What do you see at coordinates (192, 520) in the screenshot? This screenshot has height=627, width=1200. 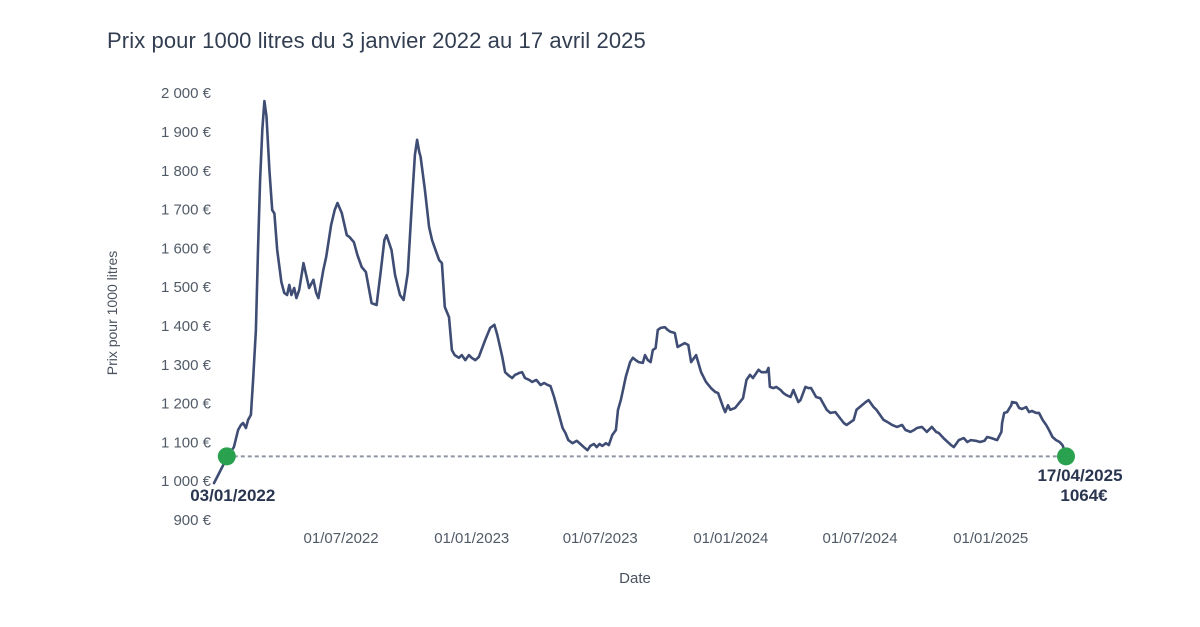 I see `y-tick-label: 900 €` at bounding box center [192, 520].